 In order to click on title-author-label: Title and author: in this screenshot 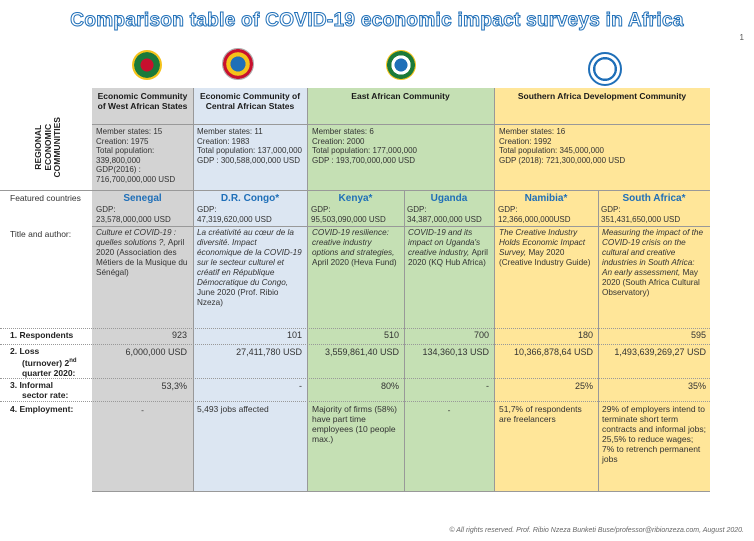, I will do `click(41, 234)`.